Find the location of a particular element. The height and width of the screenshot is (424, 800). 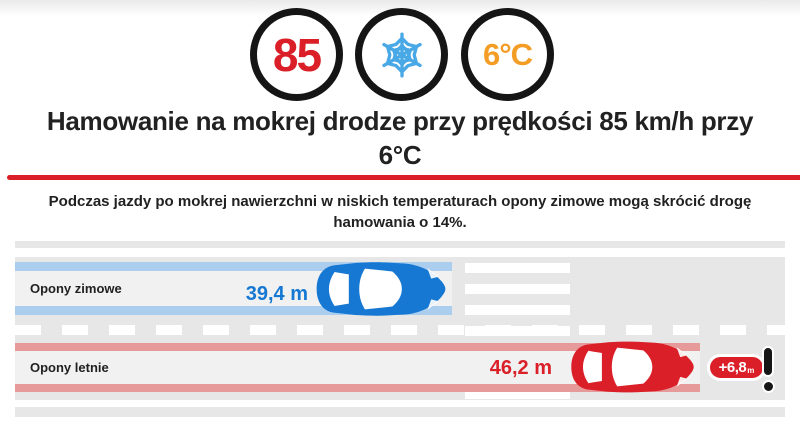

temperature-badge: 6°C is located at coordinates (507, 54).